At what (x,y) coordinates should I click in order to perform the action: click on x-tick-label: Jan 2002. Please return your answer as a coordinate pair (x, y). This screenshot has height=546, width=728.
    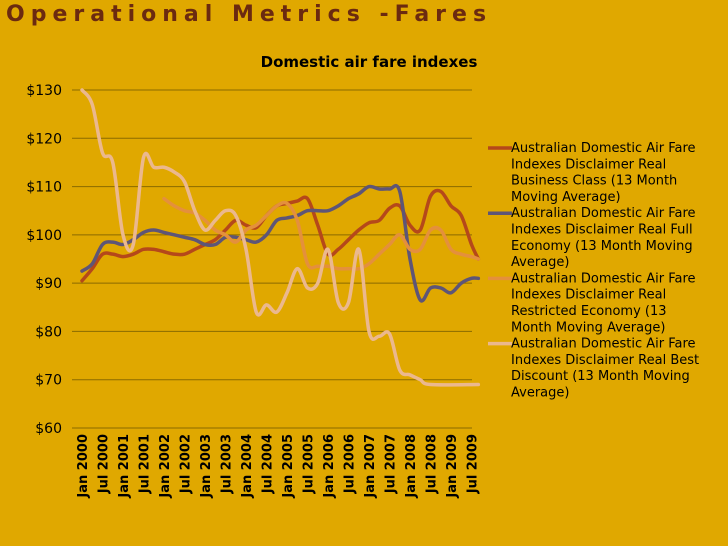
    Looking at the image, I should click on (165, 466).